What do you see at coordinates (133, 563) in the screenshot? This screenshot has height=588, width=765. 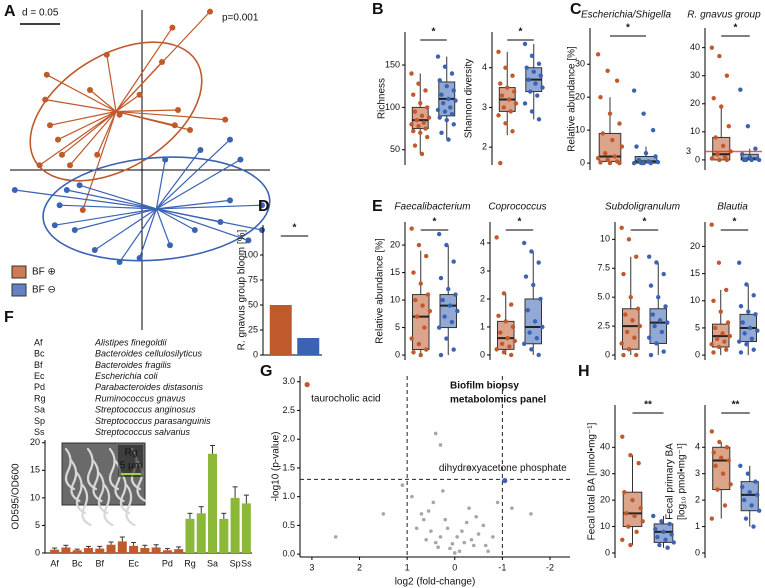 I see `x-tick-label: Ec` at bounding box center [133, 563].